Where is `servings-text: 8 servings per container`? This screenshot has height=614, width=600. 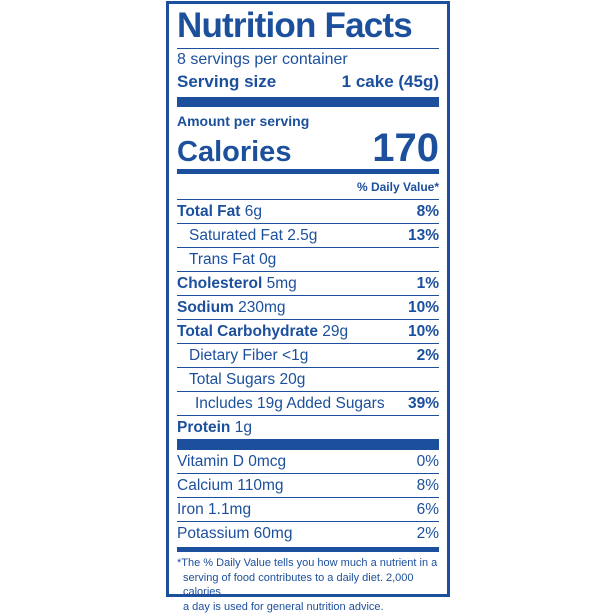 servings-text: 8 servings per container is located at coordinates (262, 60).